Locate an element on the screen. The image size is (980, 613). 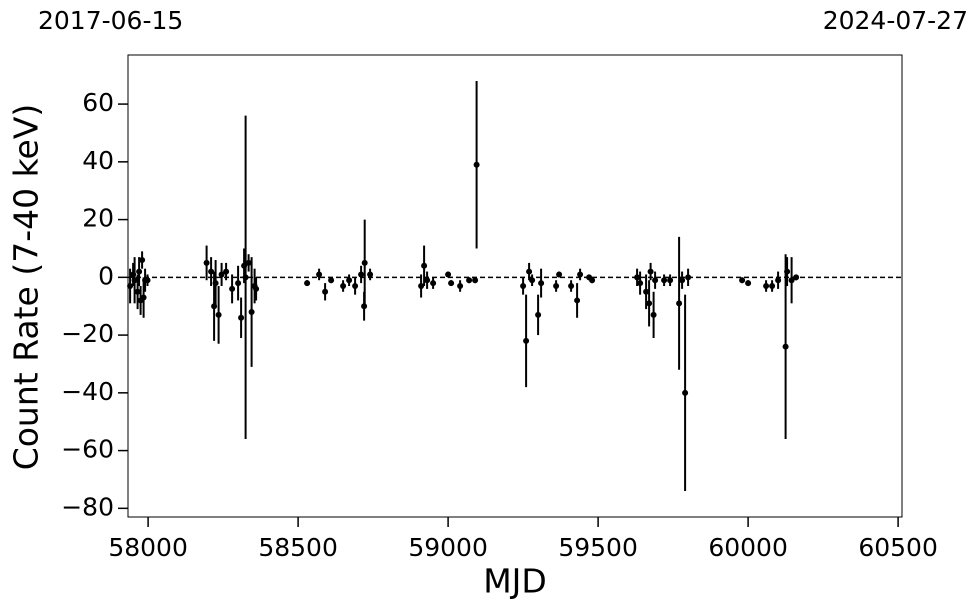
x-tick-label: 60000 is located at coordinates (748, 547).